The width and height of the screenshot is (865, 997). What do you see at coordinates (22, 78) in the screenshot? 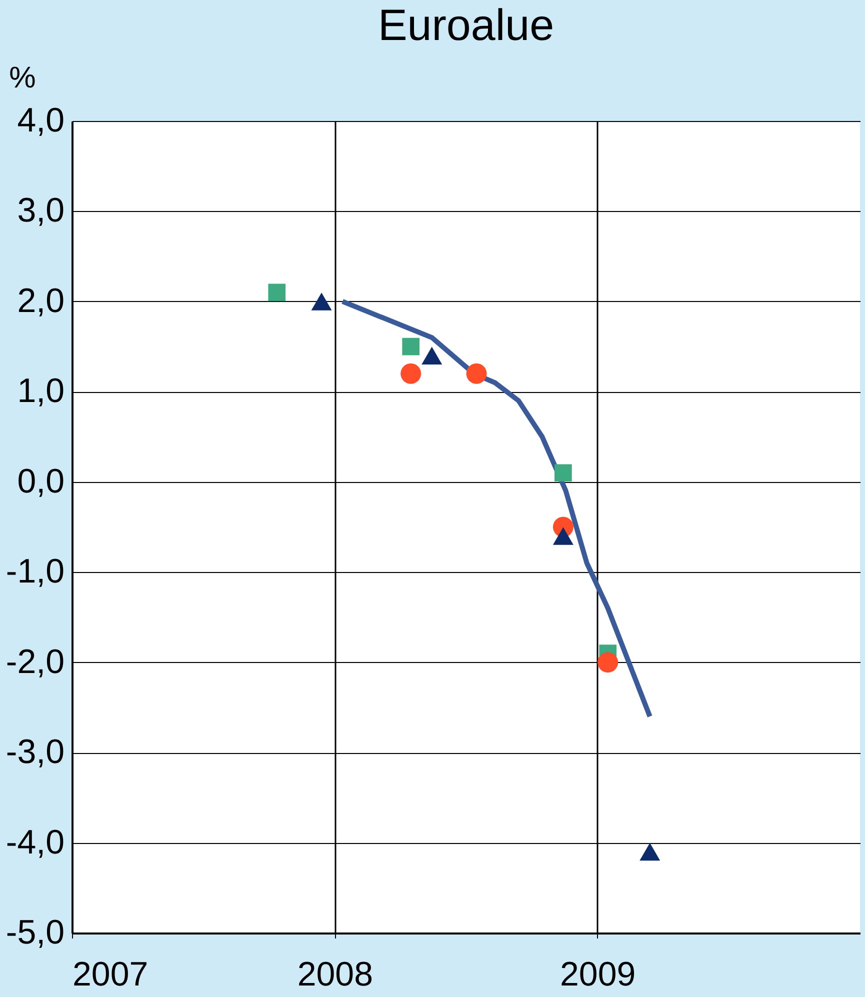
I see `y-axis-title: %` at bounding box center [22, 78].